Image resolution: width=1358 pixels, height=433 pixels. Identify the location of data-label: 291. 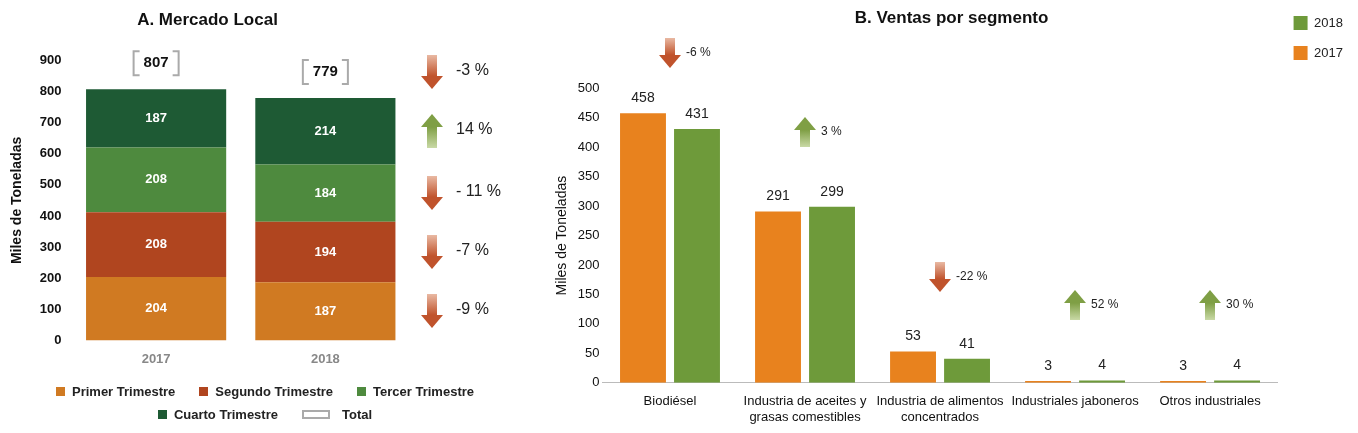
(778, 195).